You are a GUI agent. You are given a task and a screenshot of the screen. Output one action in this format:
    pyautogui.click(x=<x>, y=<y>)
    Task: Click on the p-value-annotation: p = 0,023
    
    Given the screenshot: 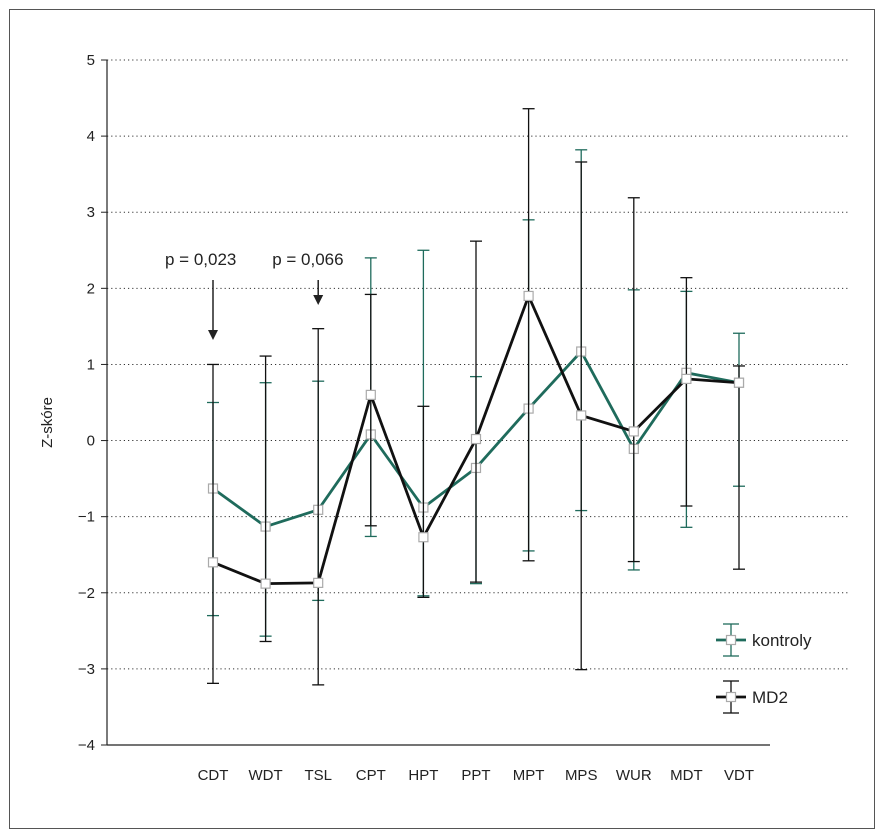 What is the action you would take?
    pyautogui.click(x=200, y=259)
    